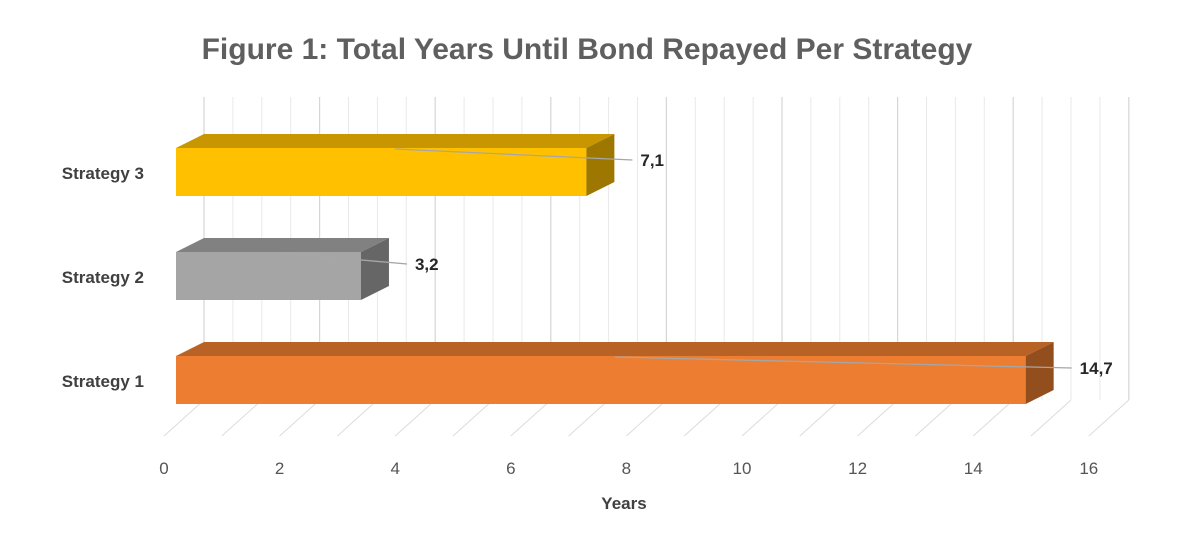  Describe the element at coordinates (163, 468) in the screenshot. I see `x-tick-label: 0` at that location.